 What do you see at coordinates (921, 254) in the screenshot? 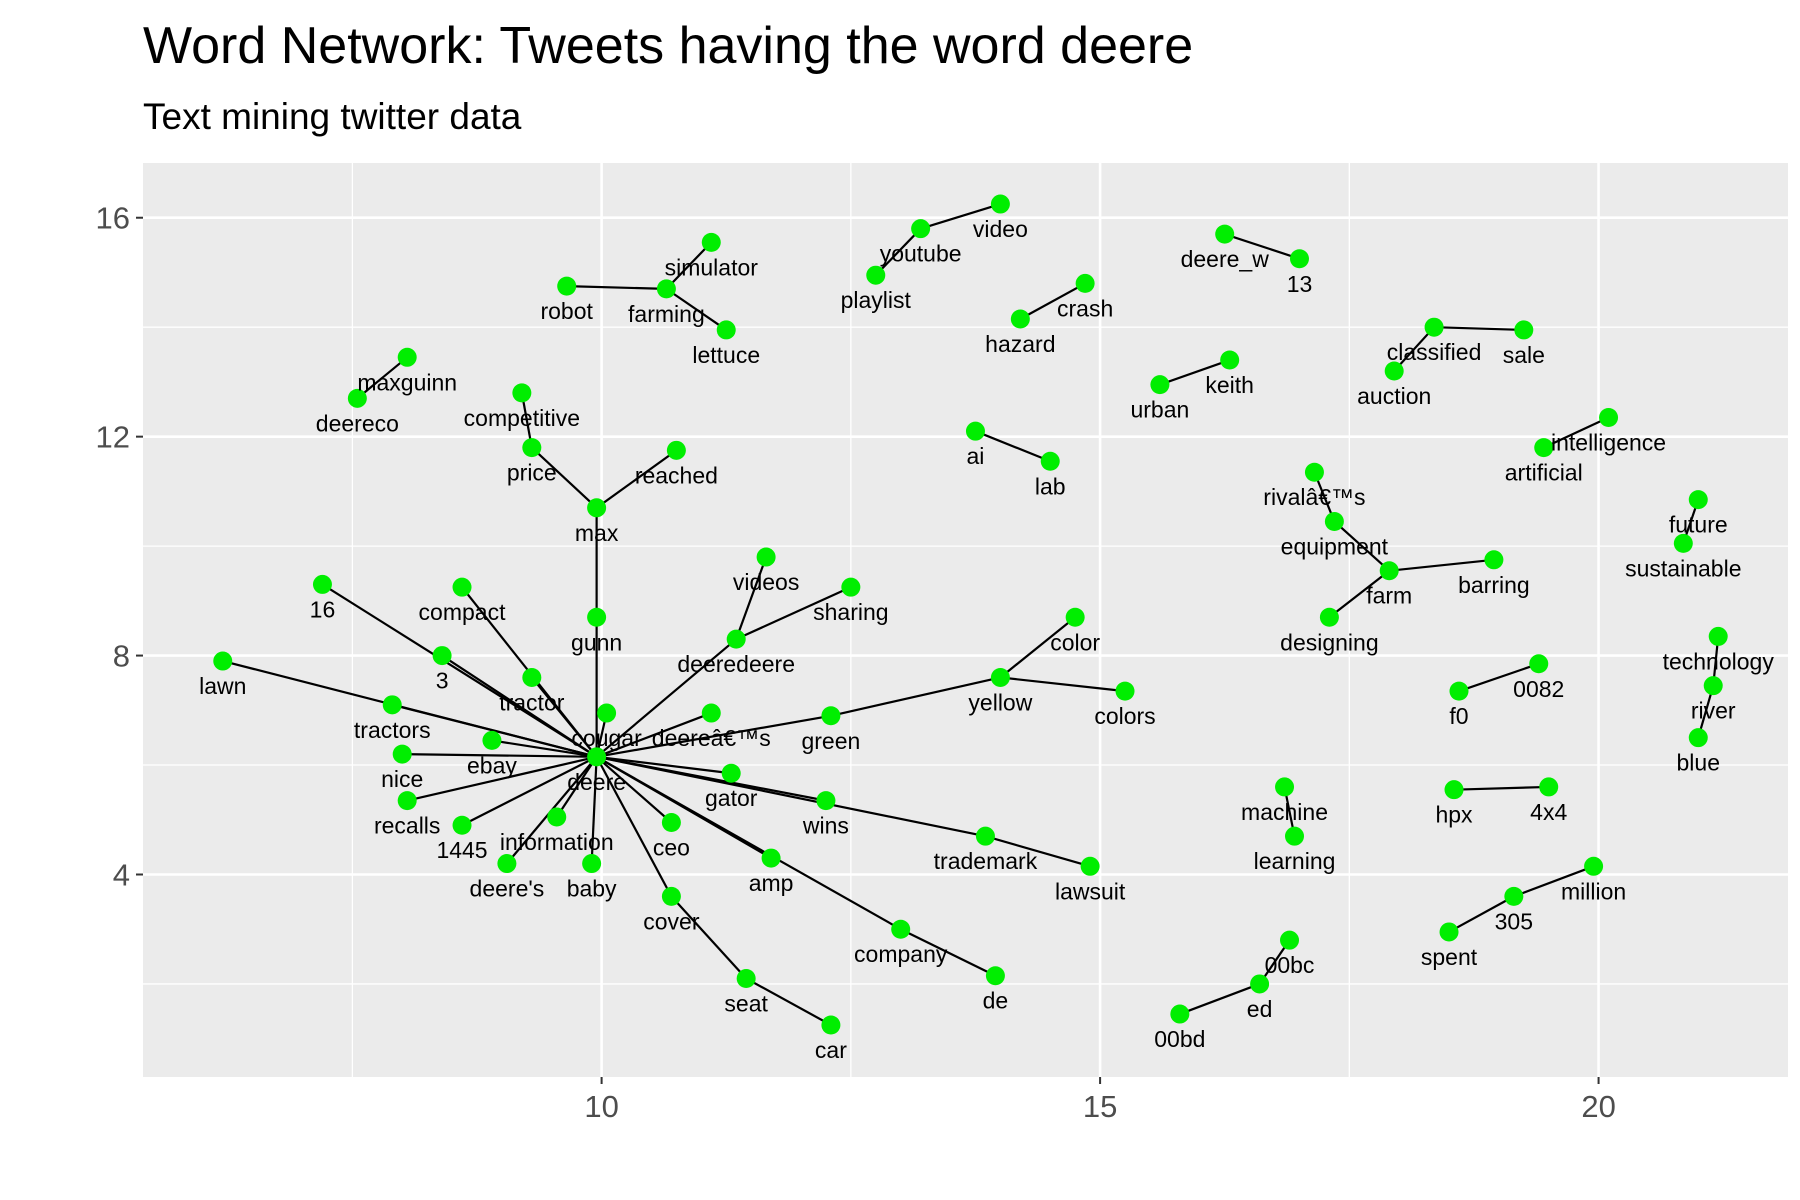
I see `node-label: youtube` at bounding box center [921, 254].